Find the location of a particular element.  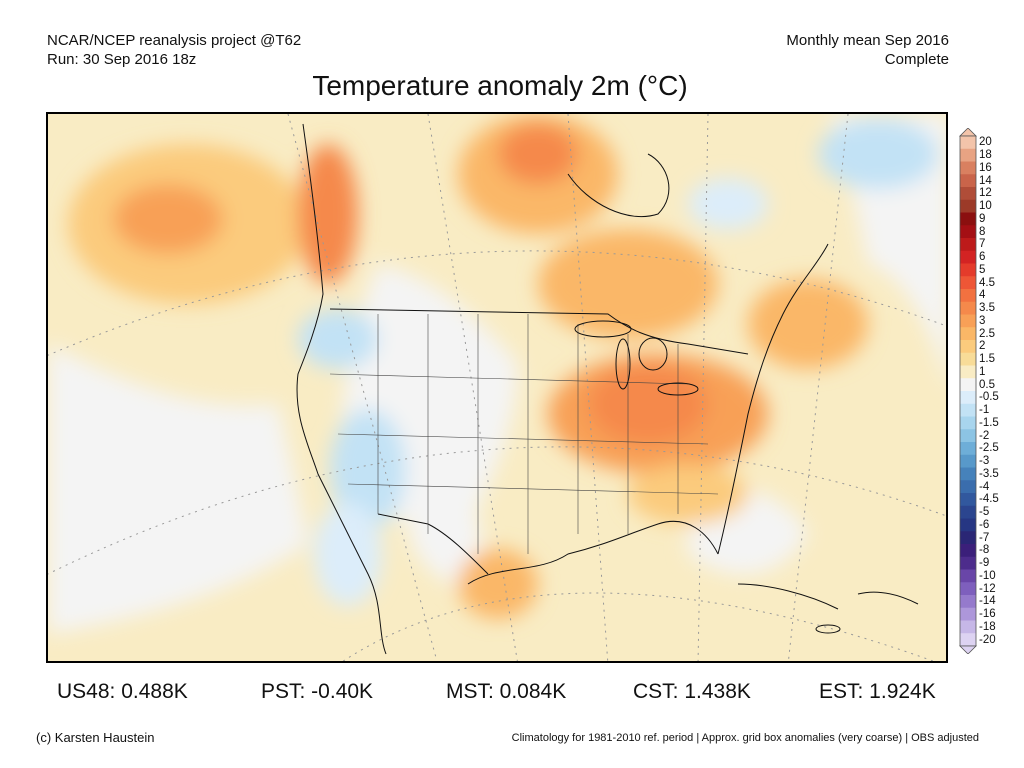

west-coast is located at coordinates (341, 389).